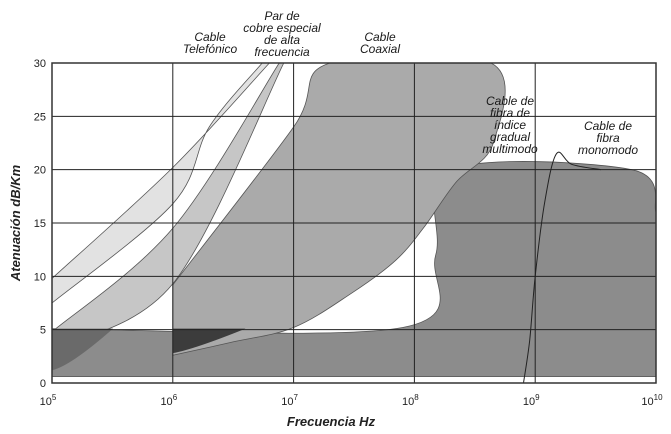 This screenshot has height=434, width=671. Describe the element at coordinates (40, 117) in the screenshot. I see `y-tick-label: 25` at that location.